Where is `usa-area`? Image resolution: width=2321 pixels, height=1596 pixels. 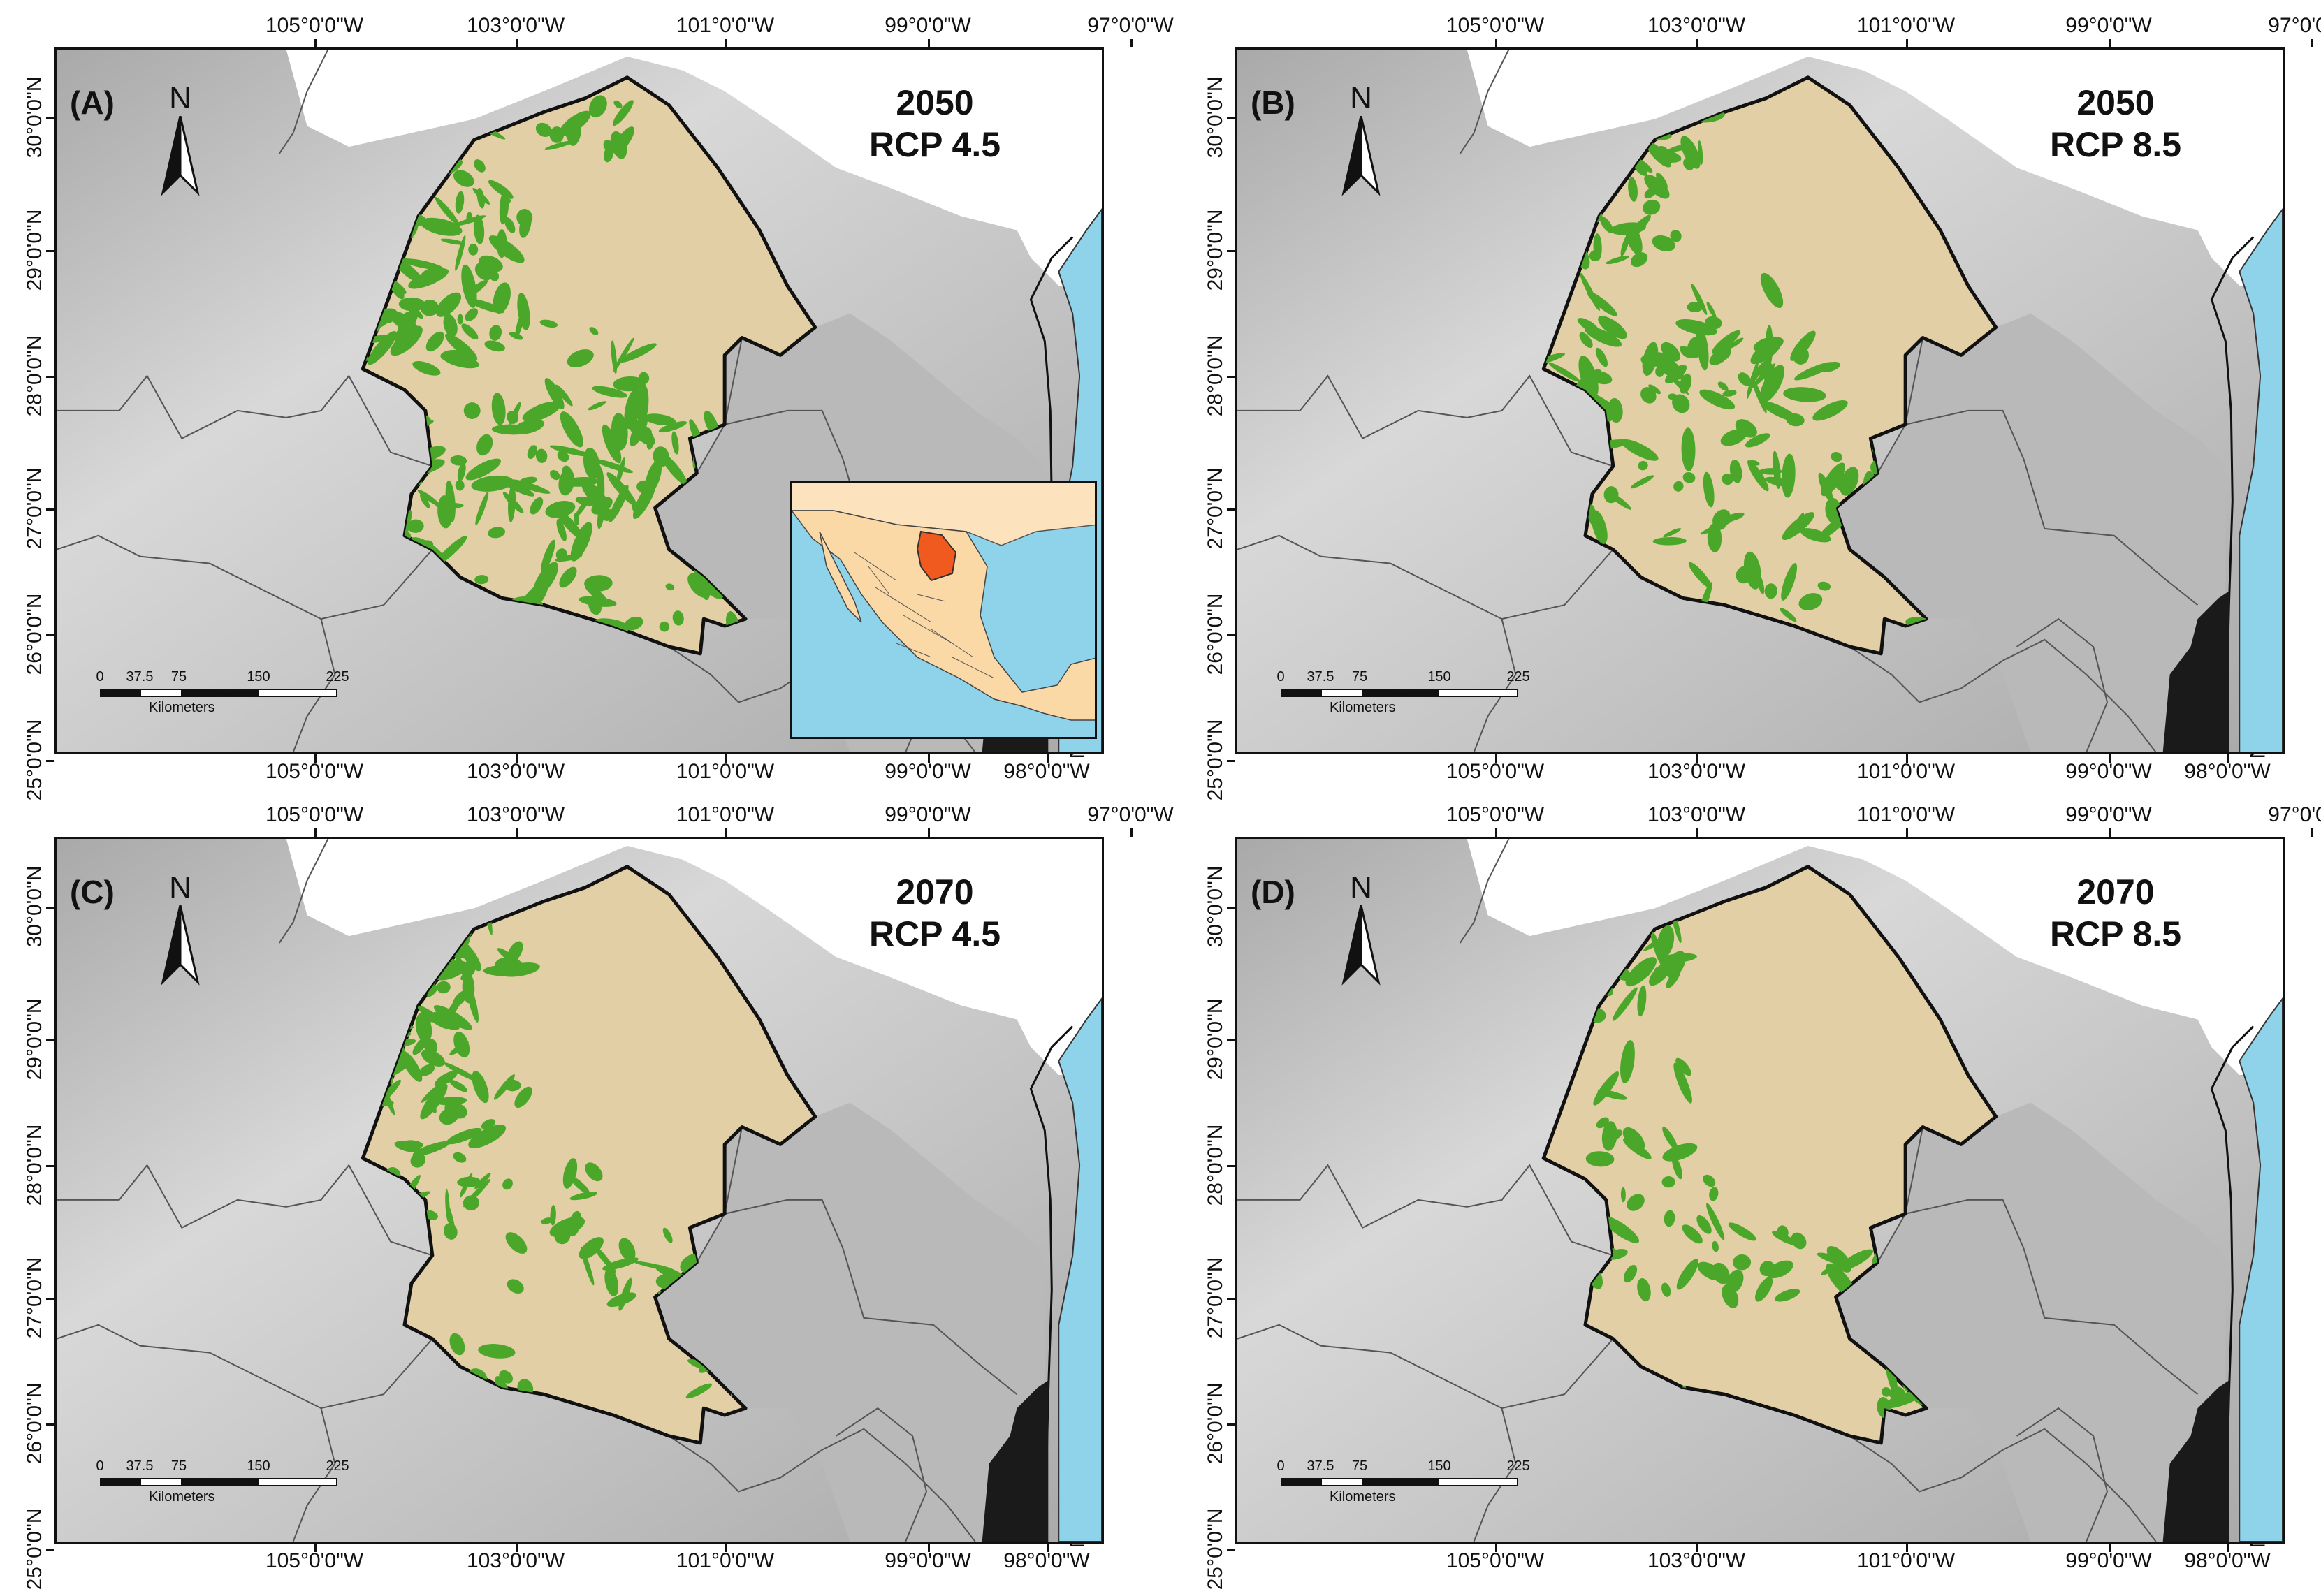 usa-area is located at coordinates (694, 957).